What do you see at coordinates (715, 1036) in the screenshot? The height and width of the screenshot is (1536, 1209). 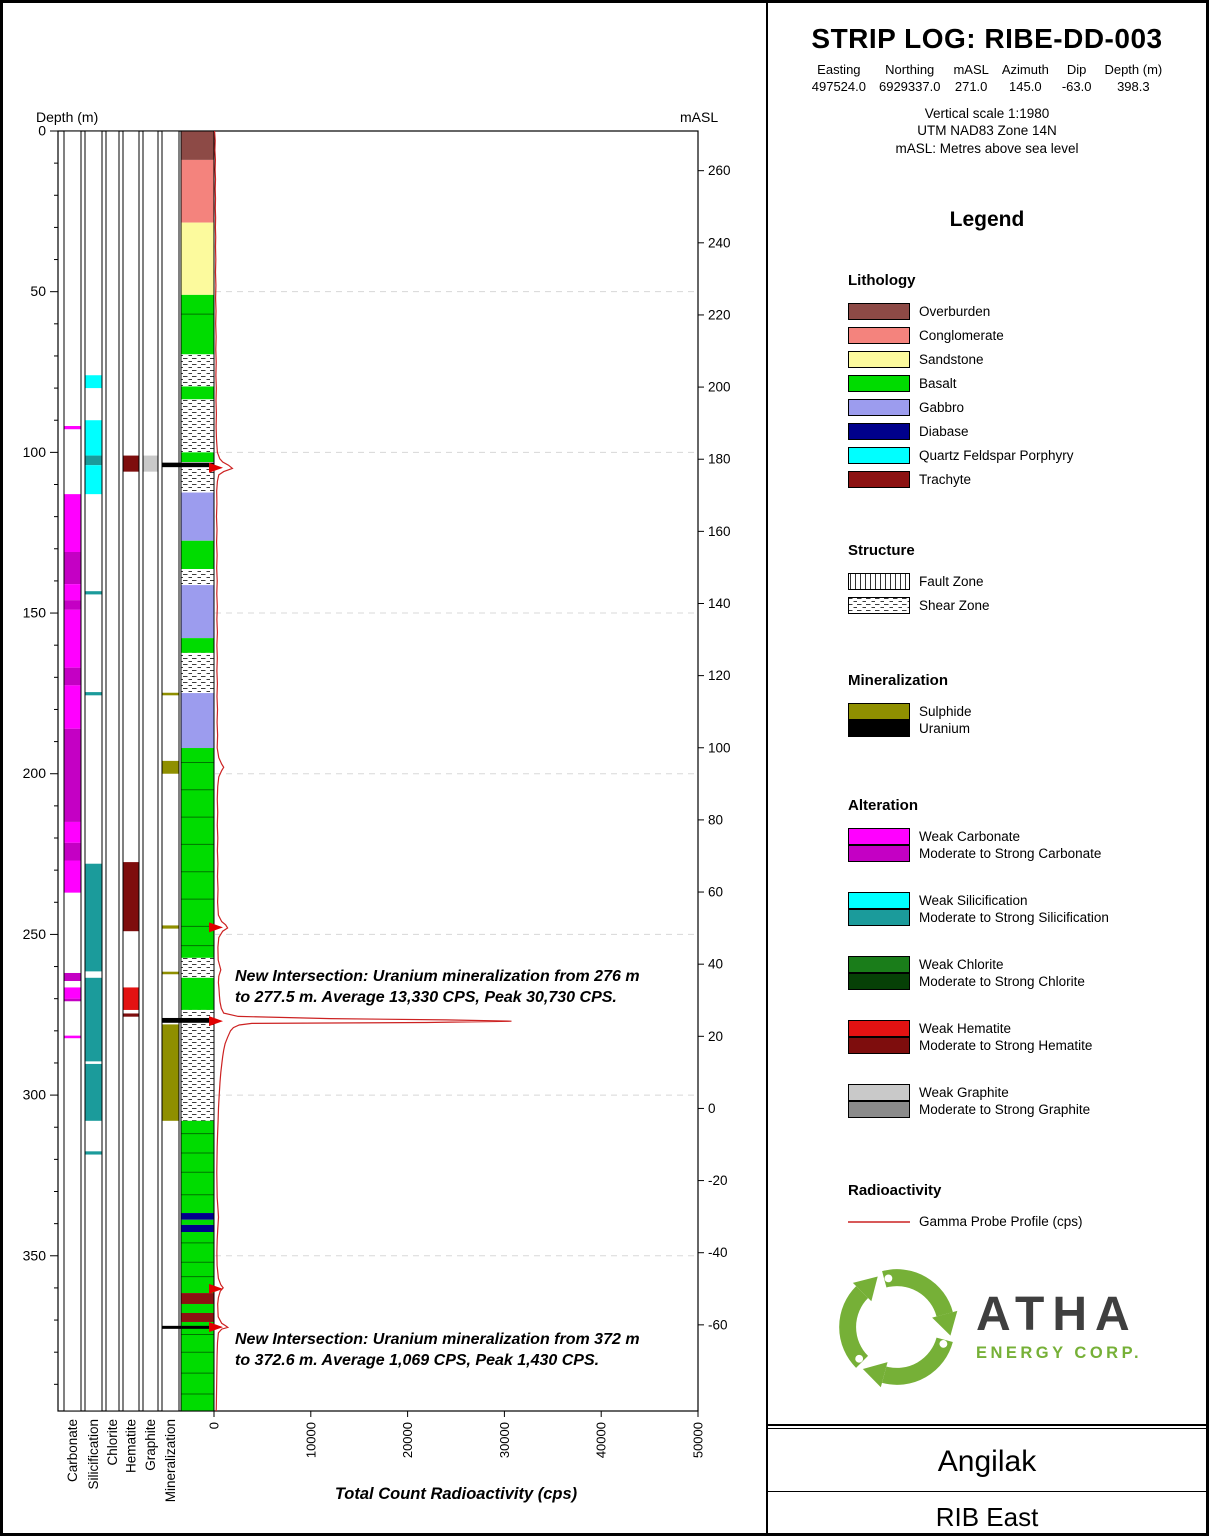 I see `svg-text: 20` at bounding box center [715, 1036].